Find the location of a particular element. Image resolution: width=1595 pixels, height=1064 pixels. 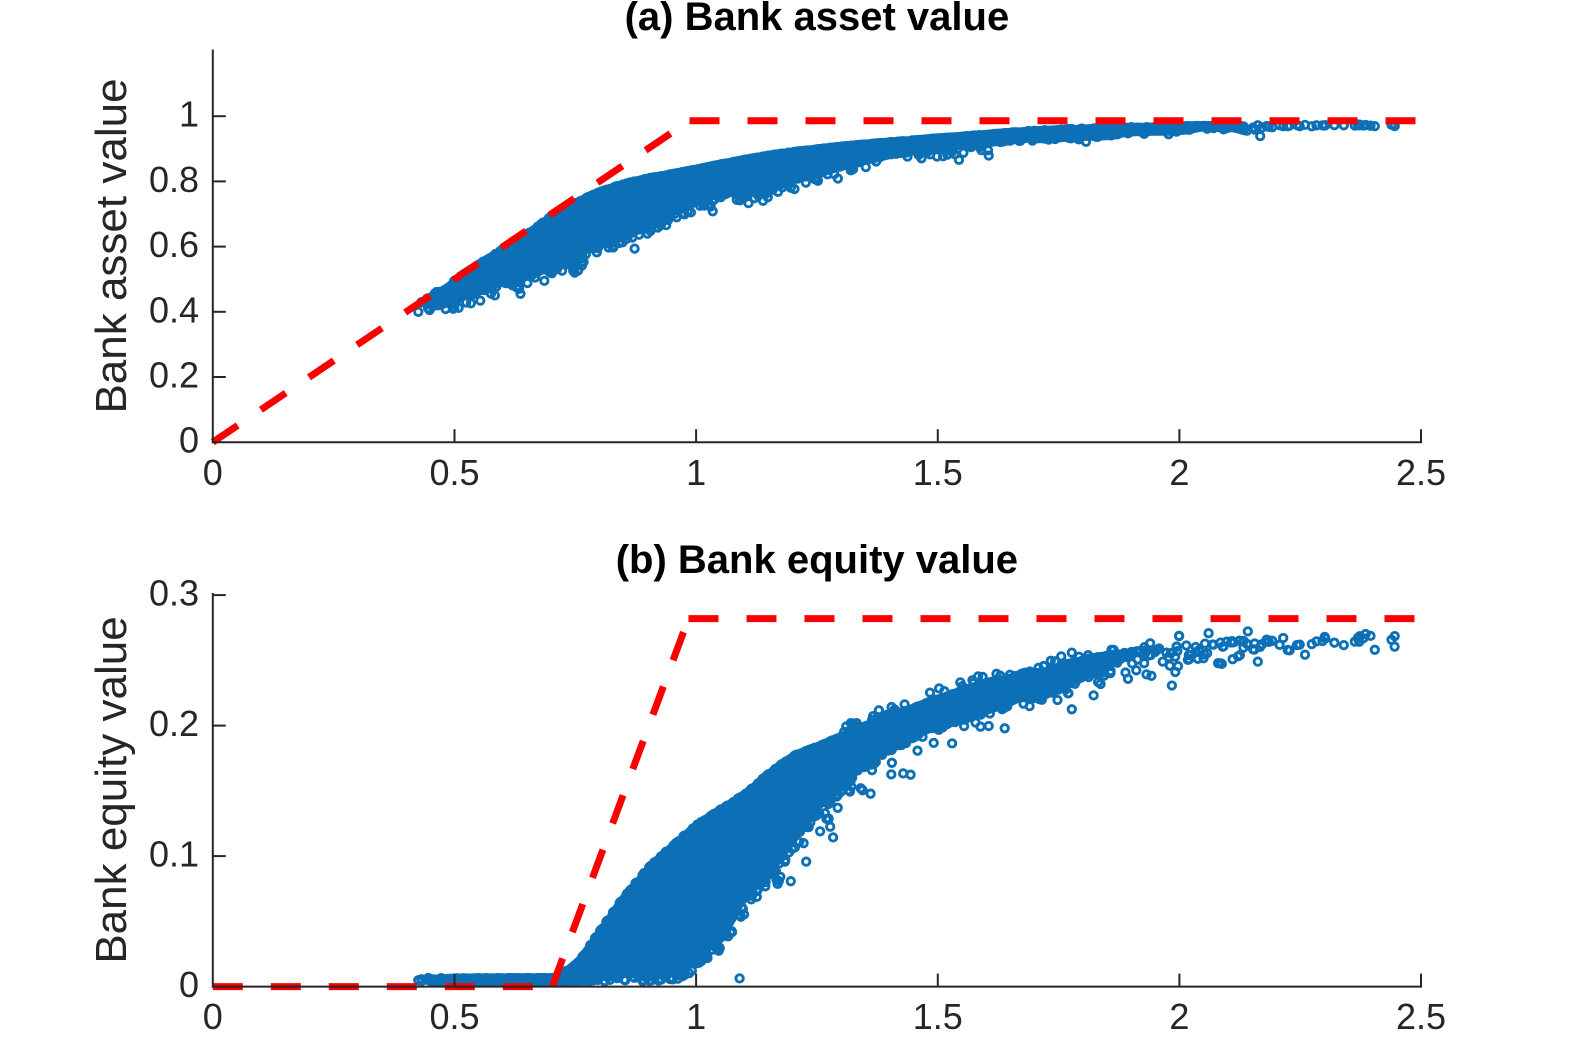

svg-text: 0.6 is located at coordinates (174, 244).